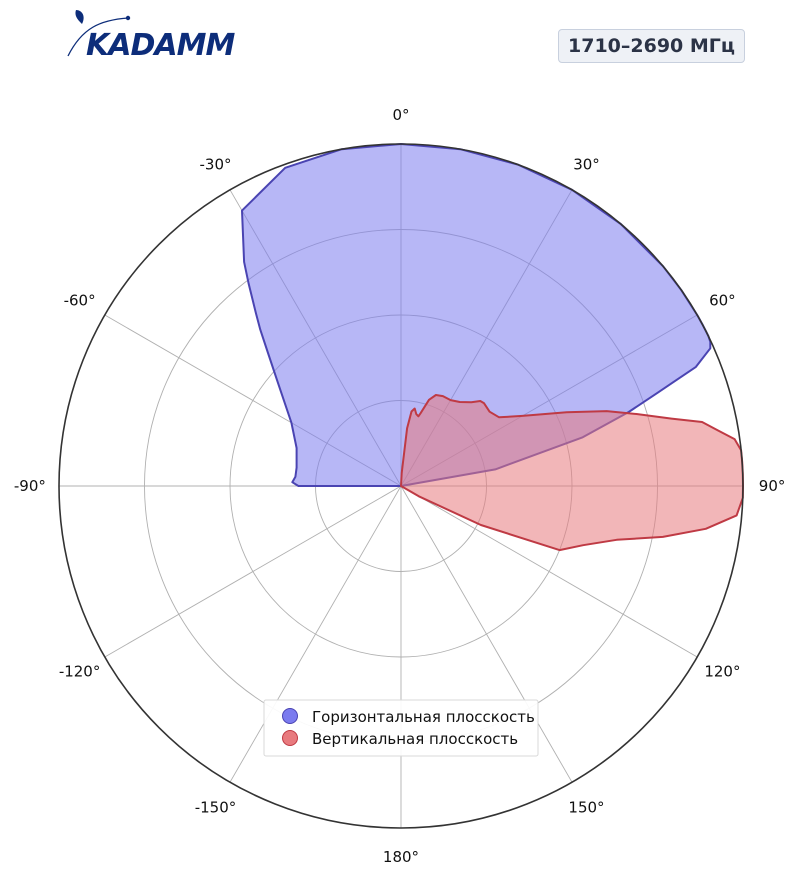  Describe the element at coordinates (80, 672) in the screenshot. I see `angle-tick-label-8: -120°` at that location.